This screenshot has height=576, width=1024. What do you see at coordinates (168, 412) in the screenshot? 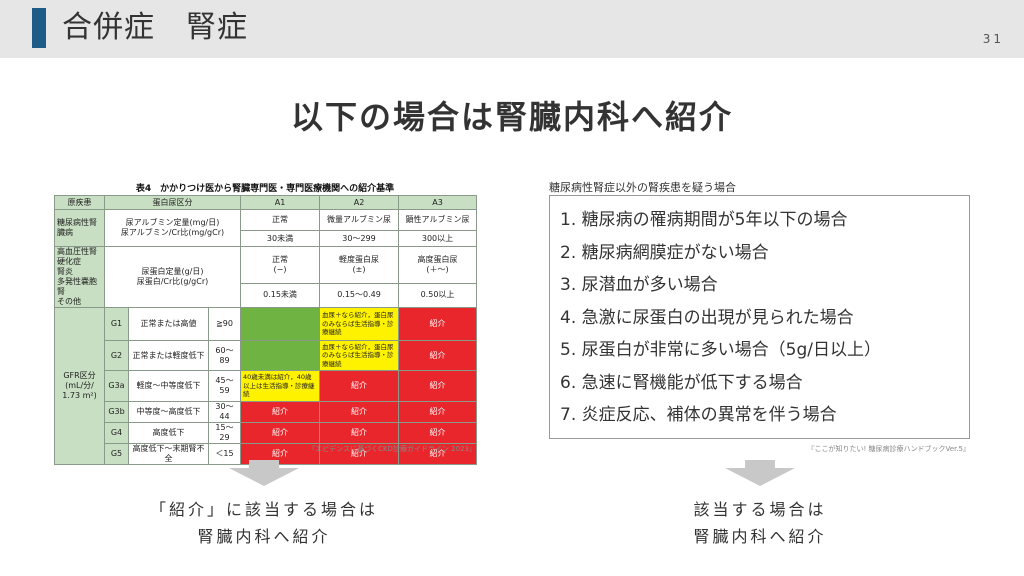
I see `gfr-description: 中等度〜高度低下` at bounding box center [168, 412].